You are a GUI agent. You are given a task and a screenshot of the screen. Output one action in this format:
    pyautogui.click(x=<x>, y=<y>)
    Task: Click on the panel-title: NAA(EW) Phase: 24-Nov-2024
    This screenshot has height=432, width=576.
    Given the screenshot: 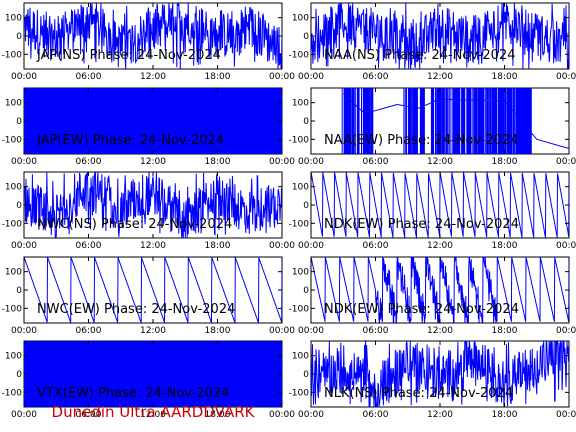 What is the action you would take?
    pyautogui.click(x=421, y=140)
    